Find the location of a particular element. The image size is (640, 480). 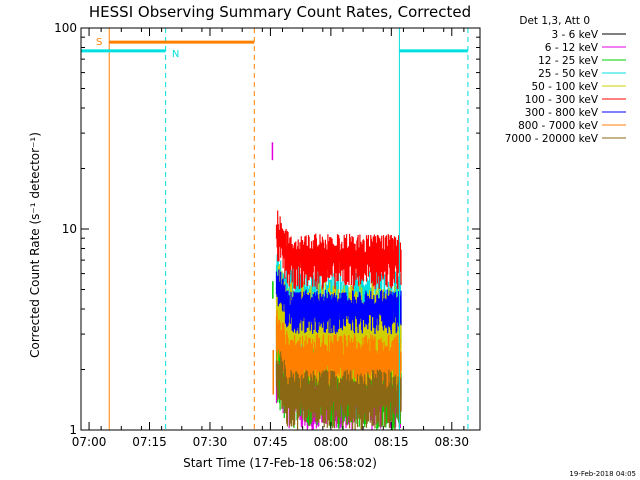

x-tick-label: 07:00 is located at coordinates (89, 442).